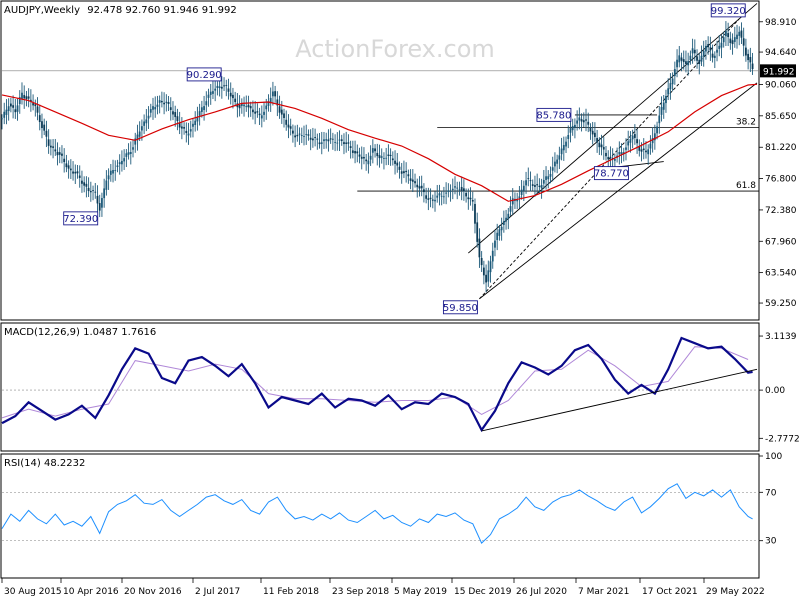  Describe the element at coordinates (33, 592) in the screenshot. I see `x-tick-label: 30 Aug 2015` at that location.